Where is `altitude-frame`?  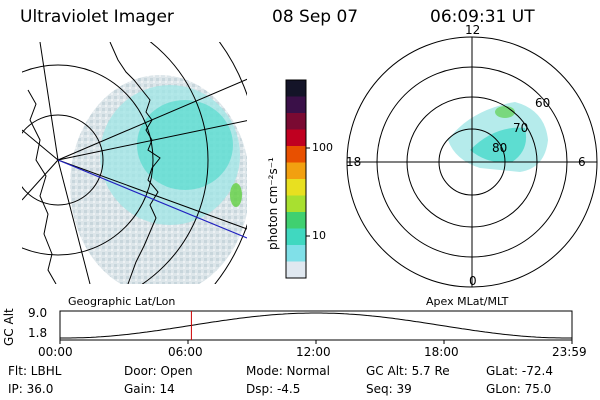 altitude-frame is located at coordinates (316, 325).